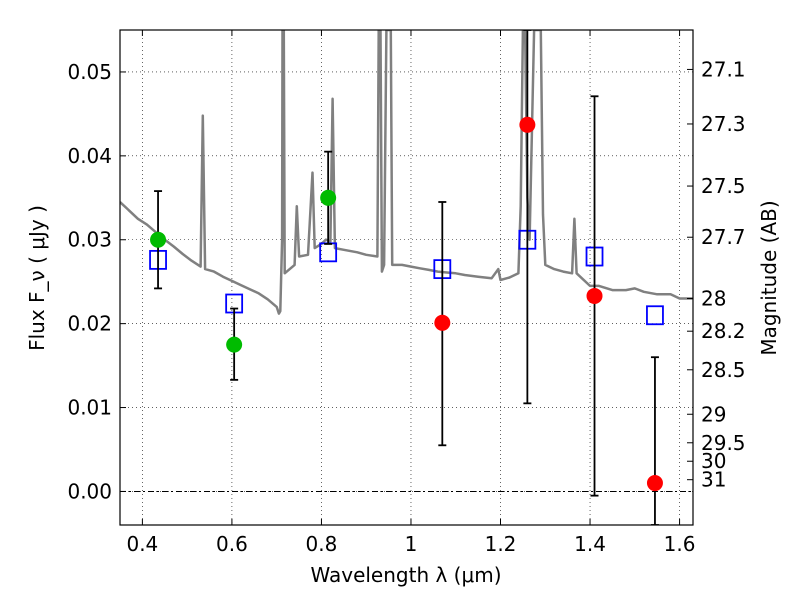  Describe the element at coordinates (713, 298) in the screenshot. I see `magnitude-tick-label: 28` at that location.